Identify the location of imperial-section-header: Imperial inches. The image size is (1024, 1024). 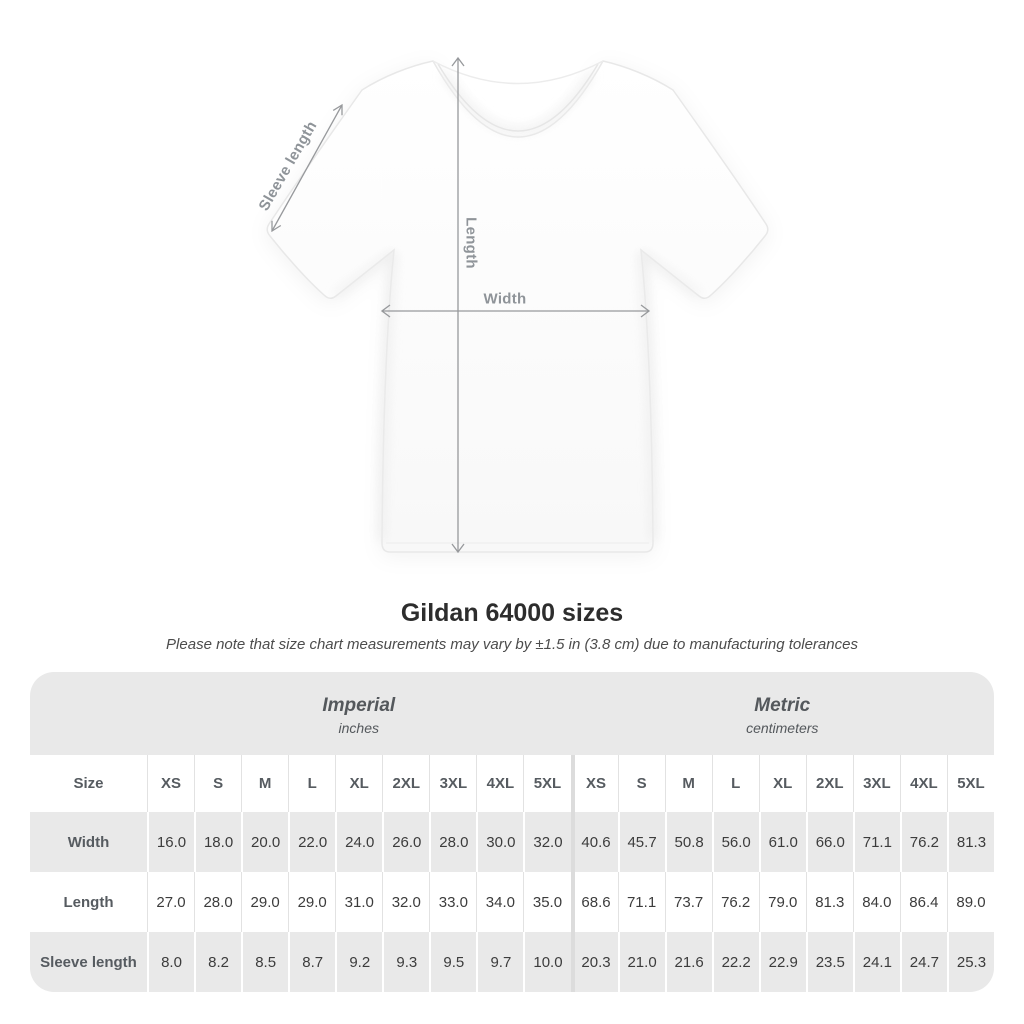
(359, 713).